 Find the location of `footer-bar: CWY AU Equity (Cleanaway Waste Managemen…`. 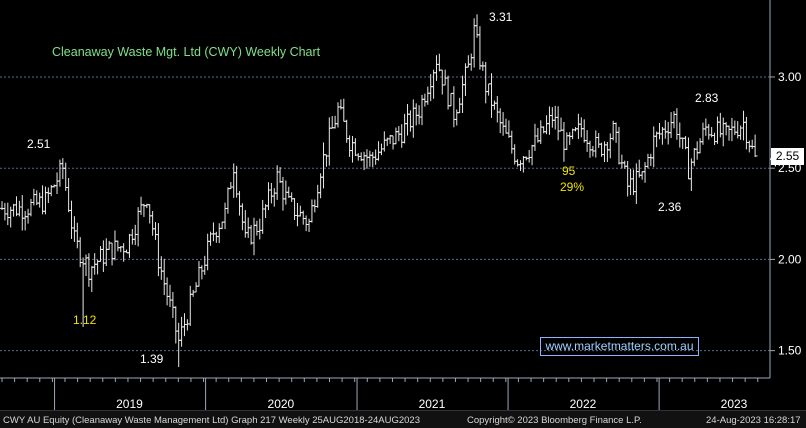

footer-bar: CWY AU Equity (Cleanaway Waste Managemen… is located at coordinates (403, 419).